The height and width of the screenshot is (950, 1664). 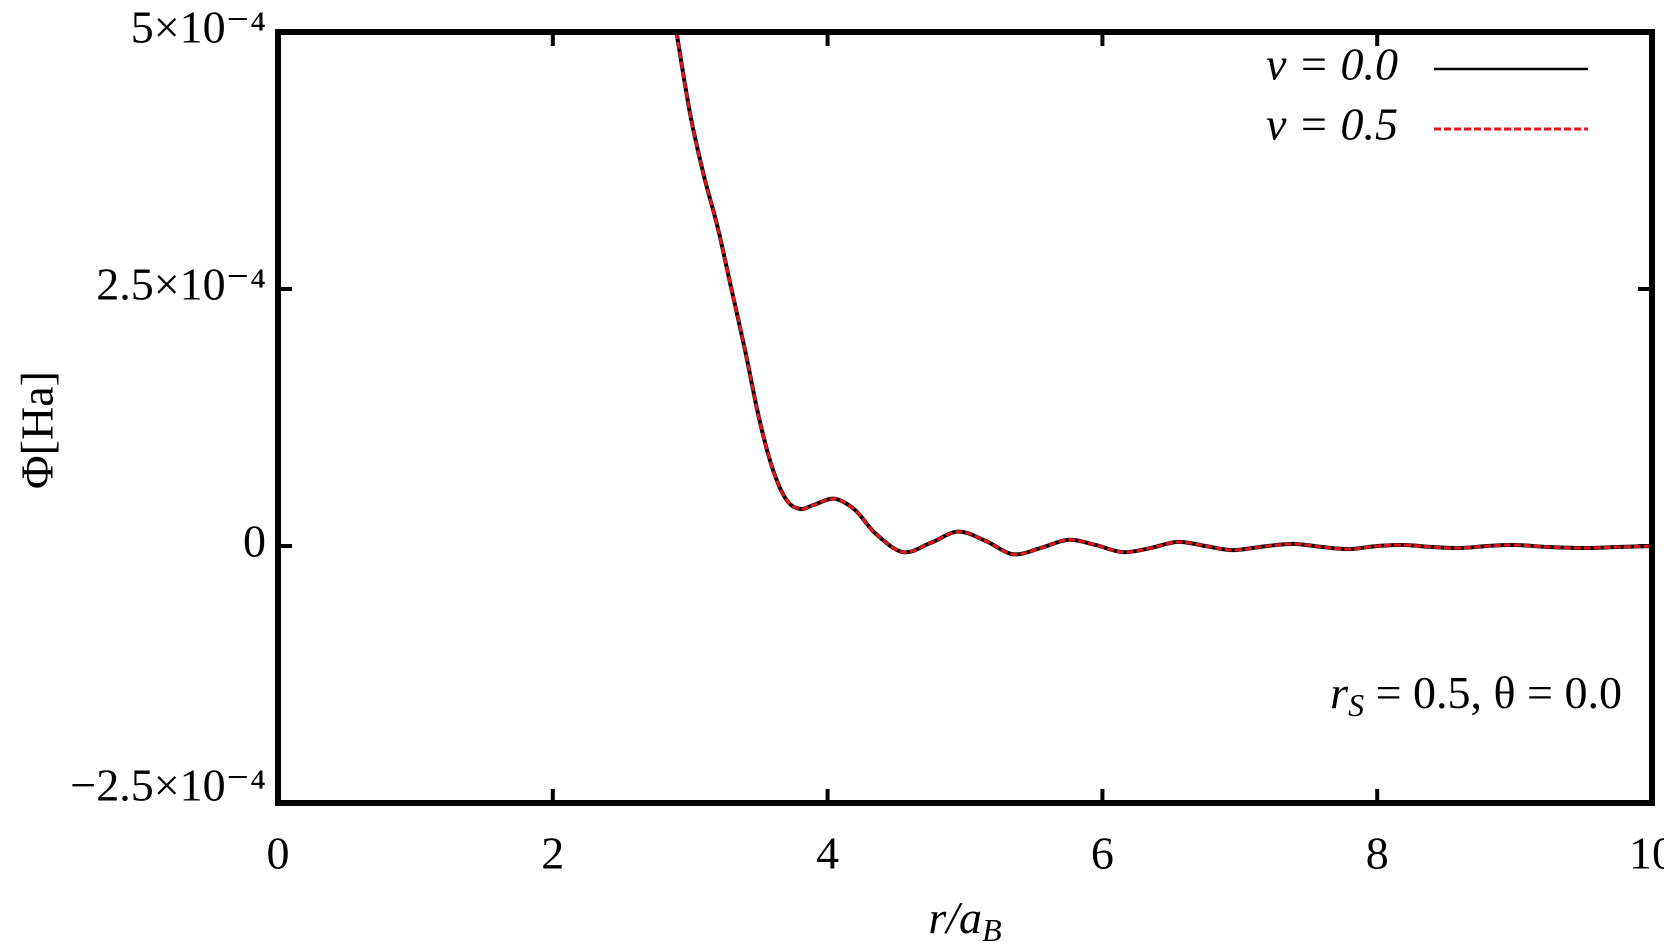 What do you see at coordinates (181, 284) in the screenshot?
I see `y-tick-label: 2.5×10⁻⁴` at bounding box center [181, 284].